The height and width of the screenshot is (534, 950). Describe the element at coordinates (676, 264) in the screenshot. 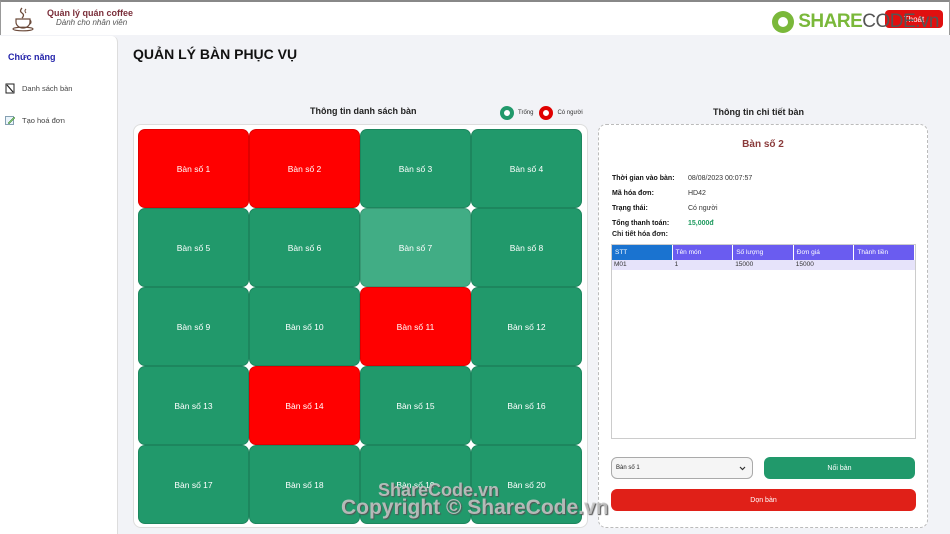

I see `table-cell: 1` at that location.